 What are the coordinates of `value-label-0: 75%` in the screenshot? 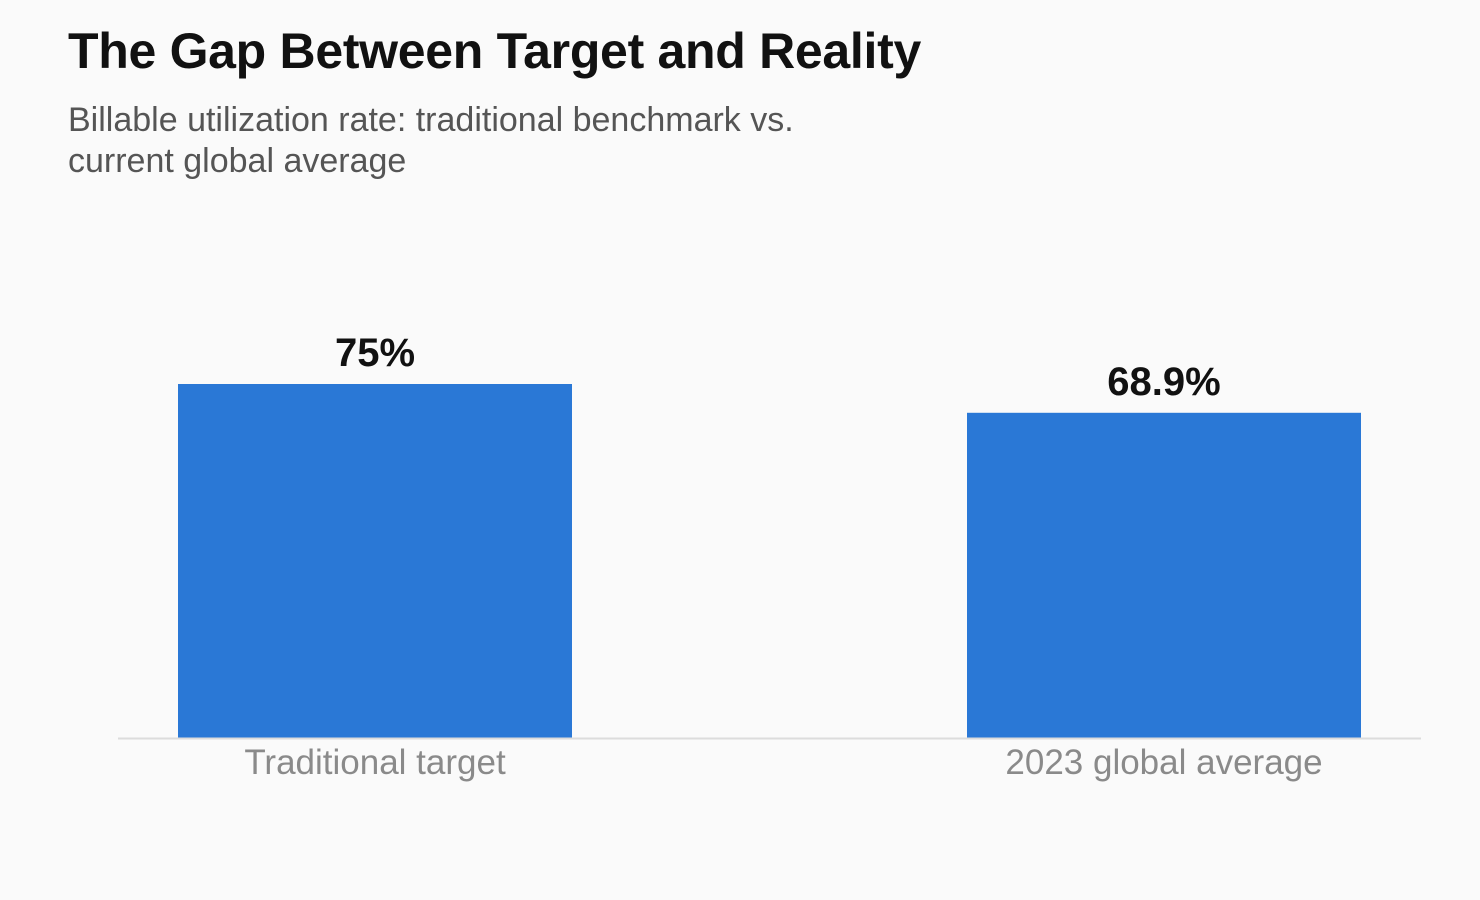 It's located at (375, 353).